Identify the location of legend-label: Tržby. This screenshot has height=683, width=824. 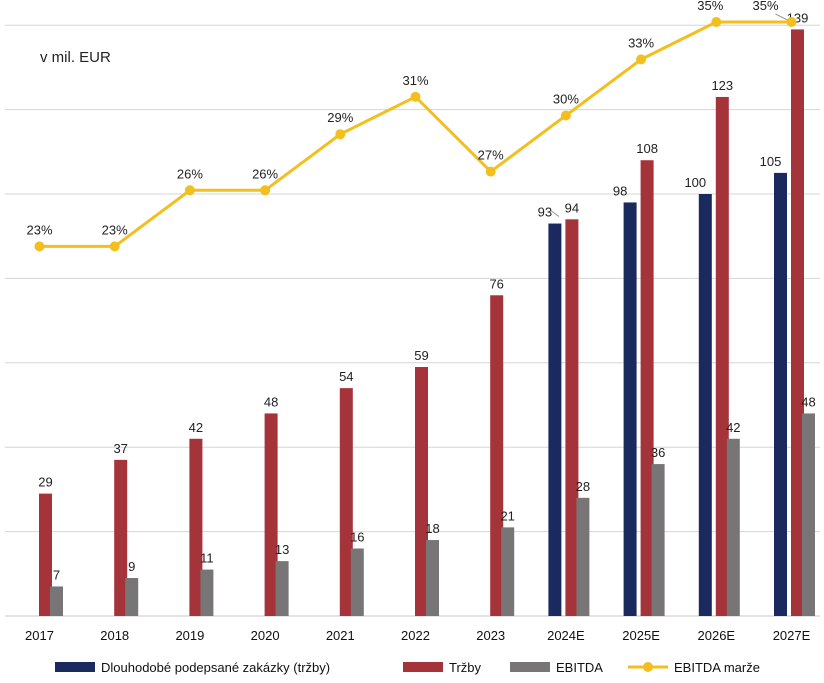
(465, 667).